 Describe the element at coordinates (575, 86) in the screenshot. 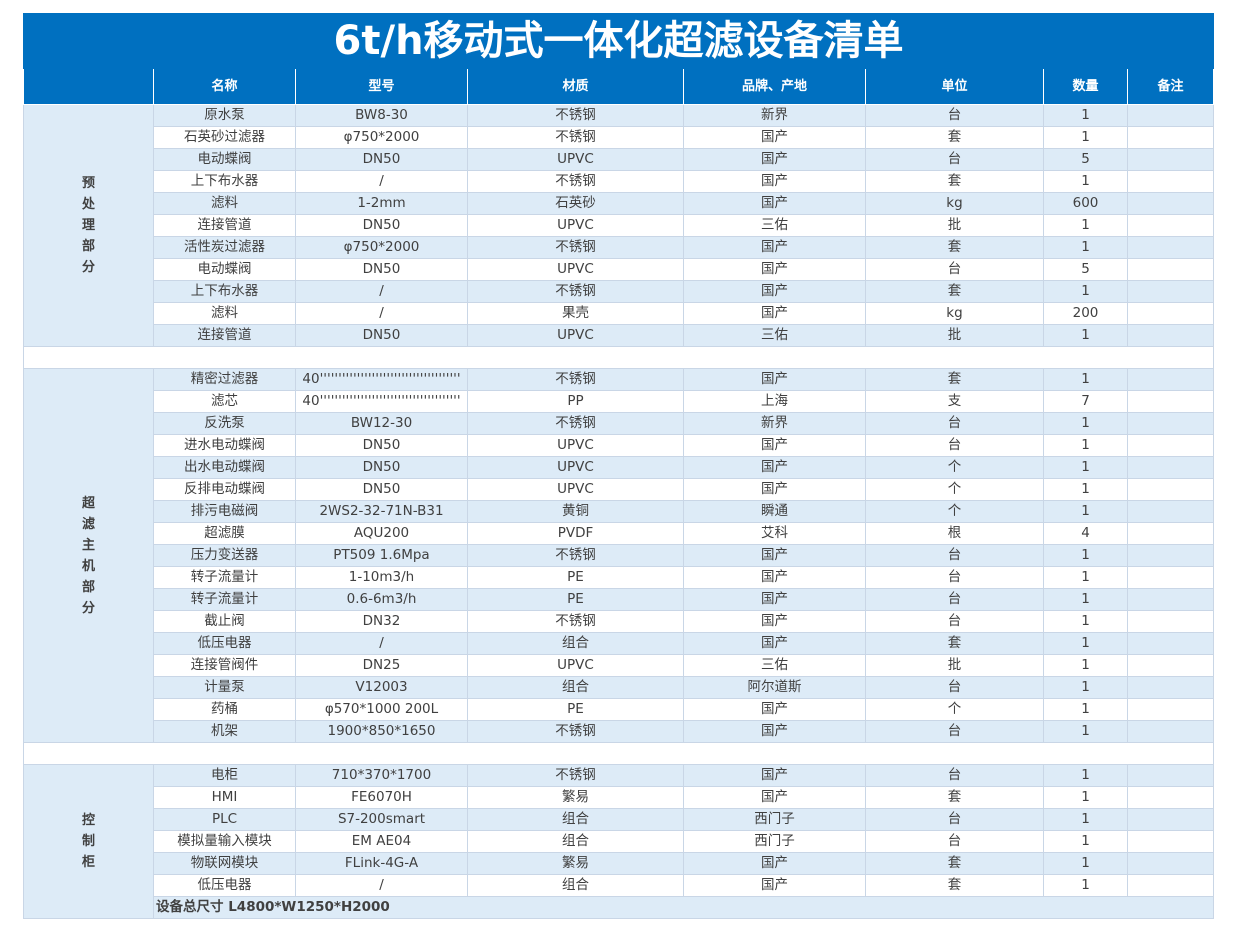

I see `header-cell: 材质` at that location.